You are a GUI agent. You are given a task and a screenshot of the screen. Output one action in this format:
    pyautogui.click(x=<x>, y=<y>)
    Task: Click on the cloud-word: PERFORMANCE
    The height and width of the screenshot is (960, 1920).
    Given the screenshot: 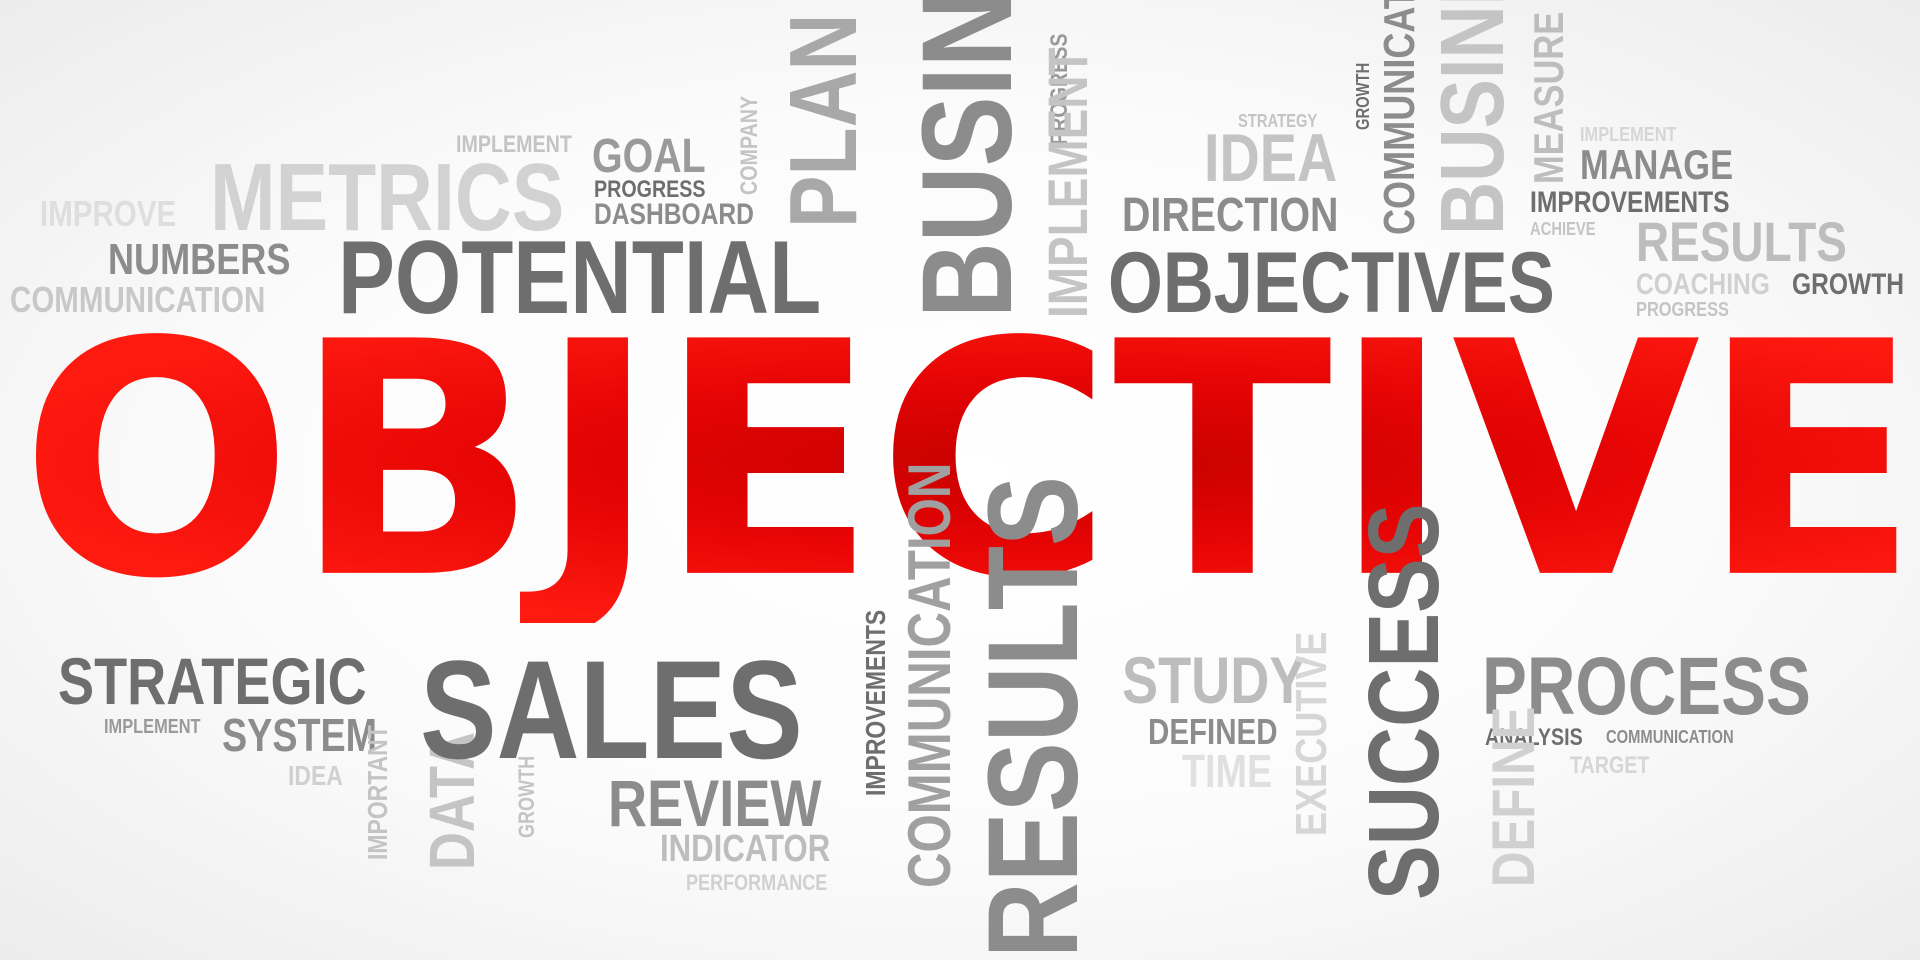 What is the action you would take?
    pyautogui.click(x=757, y=882)
    